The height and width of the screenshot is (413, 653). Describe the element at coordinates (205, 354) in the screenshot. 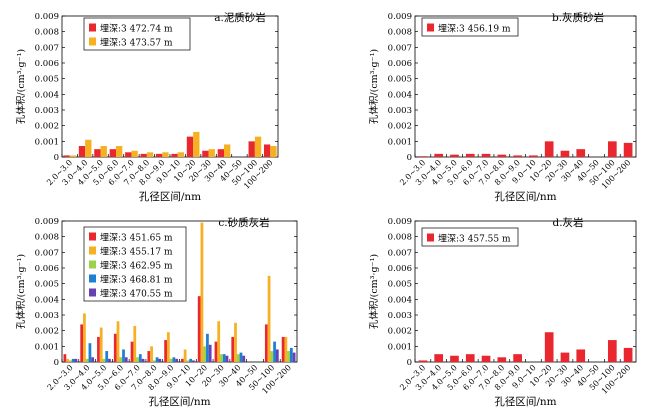

I see `bar-3-10~20` at that location.